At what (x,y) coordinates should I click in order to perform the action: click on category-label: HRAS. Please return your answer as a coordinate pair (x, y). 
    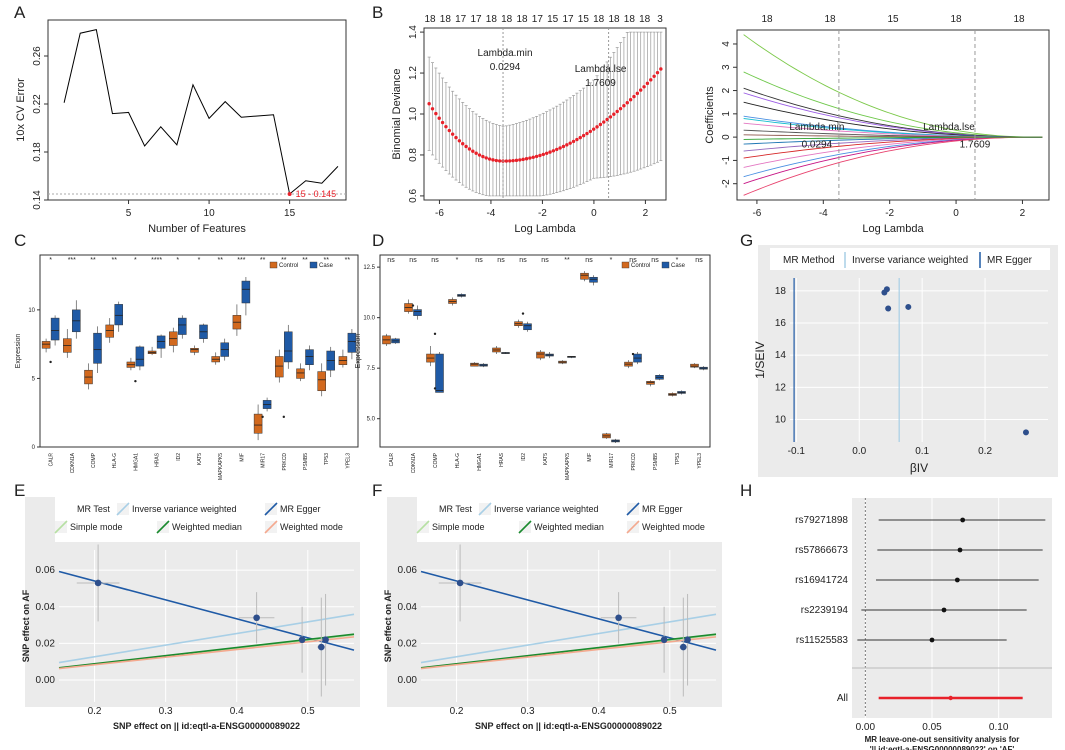
    Looking at the image, I should click on (502, 459).